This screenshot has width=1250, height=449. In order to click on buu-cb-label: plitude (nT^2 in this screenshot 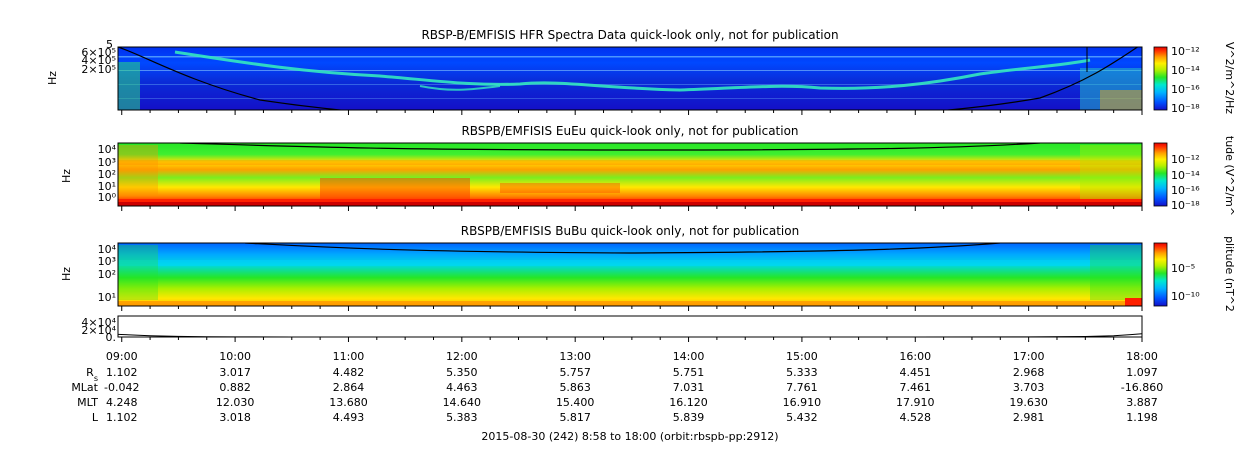, I will do `click(1229, 274)`.